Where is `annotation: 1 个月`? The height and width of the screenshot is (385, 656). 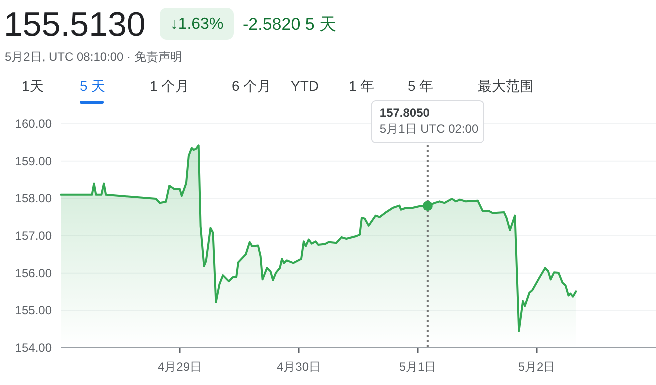
annotation: 1 个月 is located at coordinates (170, 86).